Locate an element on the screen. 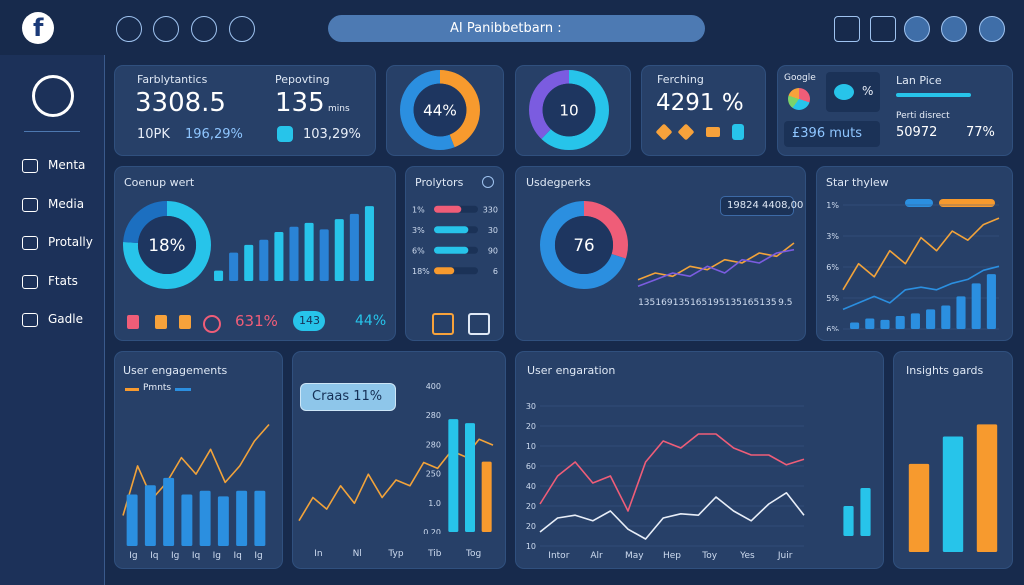  logo: f is located at coordinates (38, 28).